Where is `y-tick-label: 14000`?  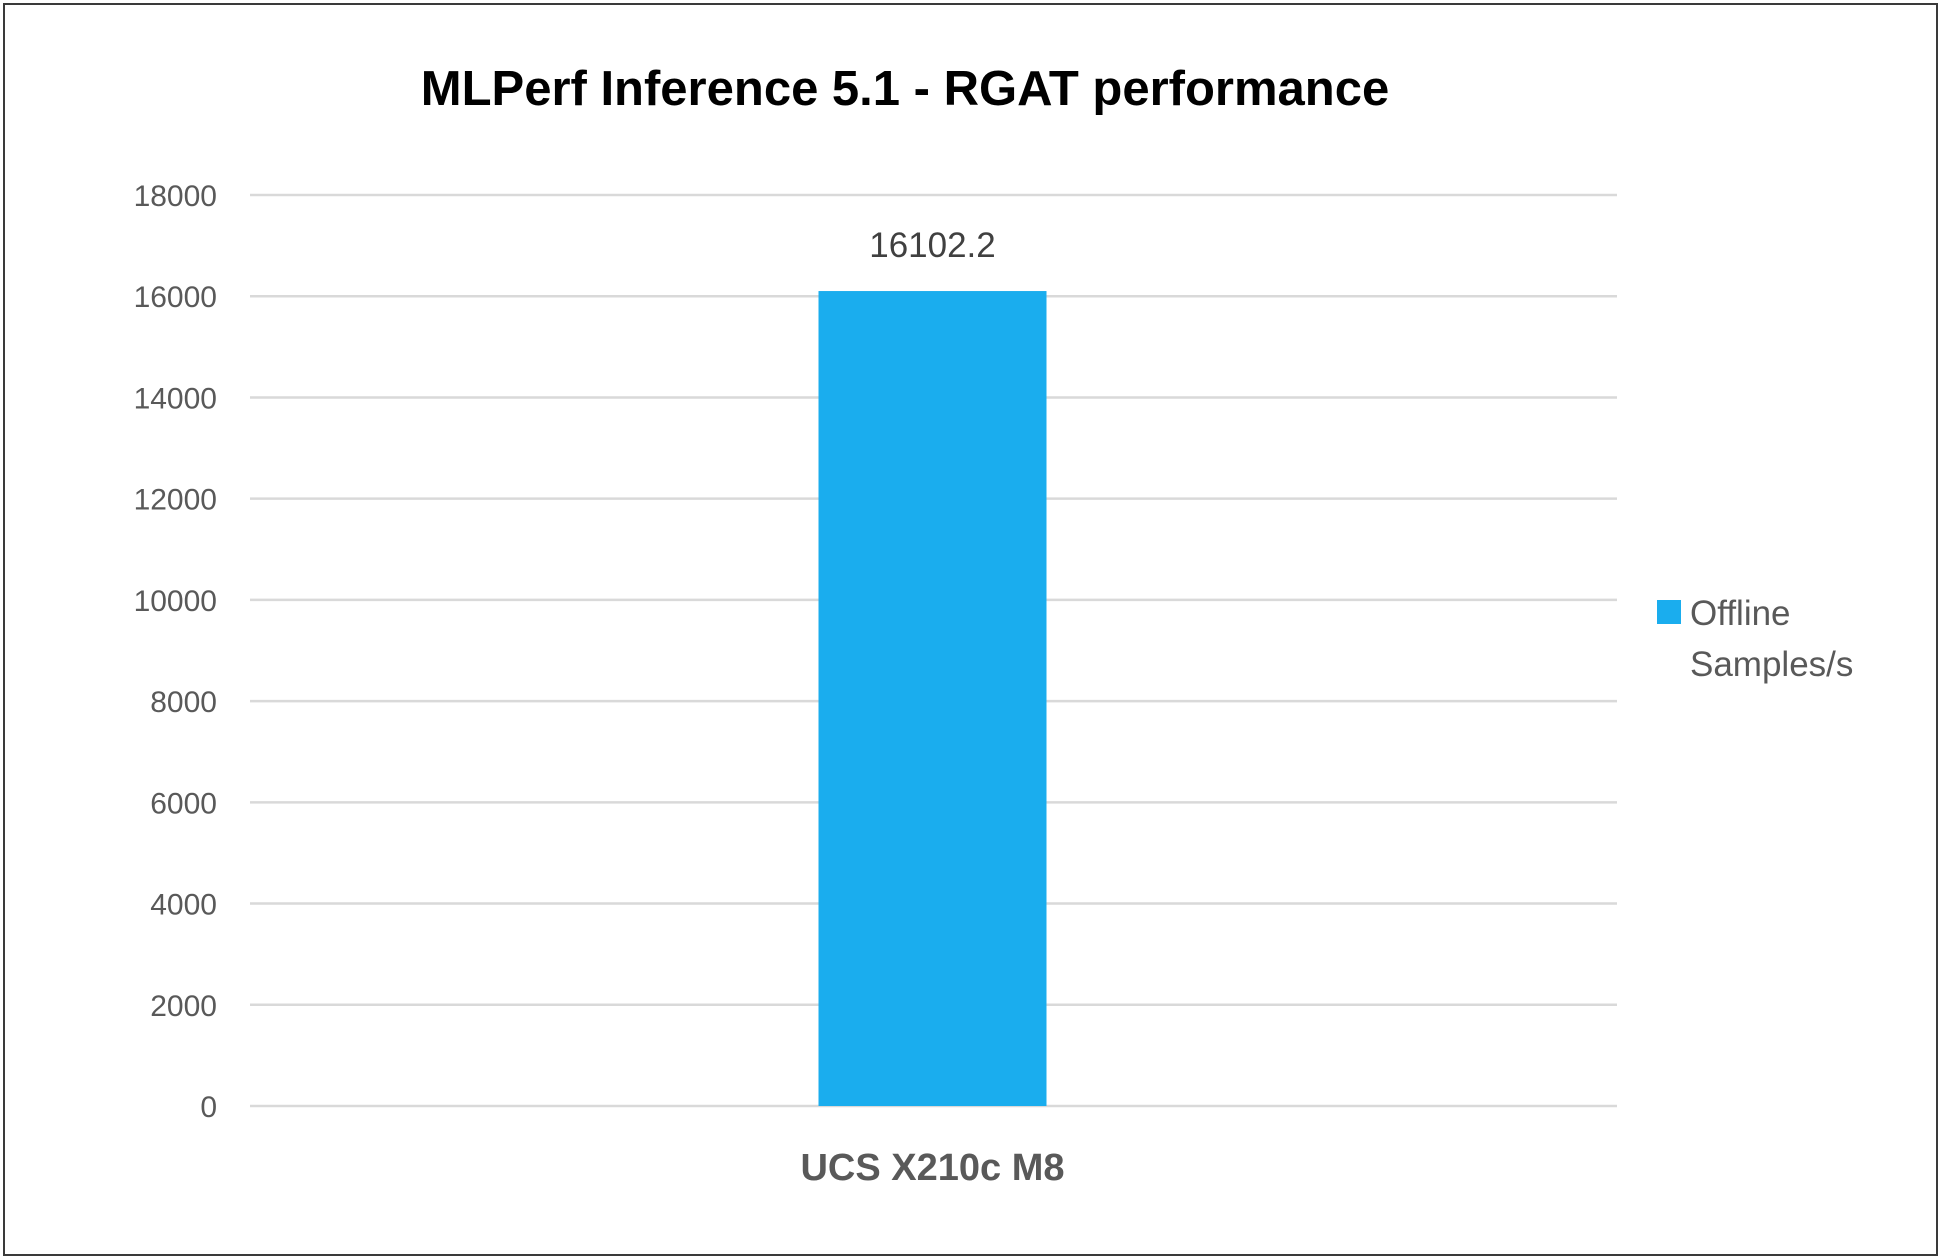
y-tick-label: 14000 is located at coordinates (175, 398).